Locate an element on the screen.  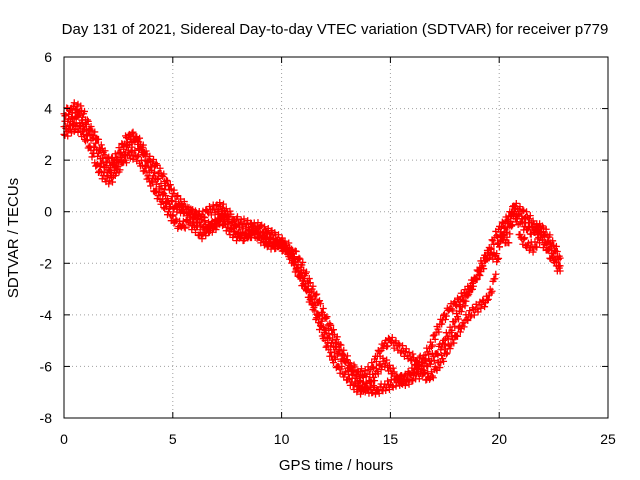
y-tick-label: 6 is located at coordinates (48, 57).